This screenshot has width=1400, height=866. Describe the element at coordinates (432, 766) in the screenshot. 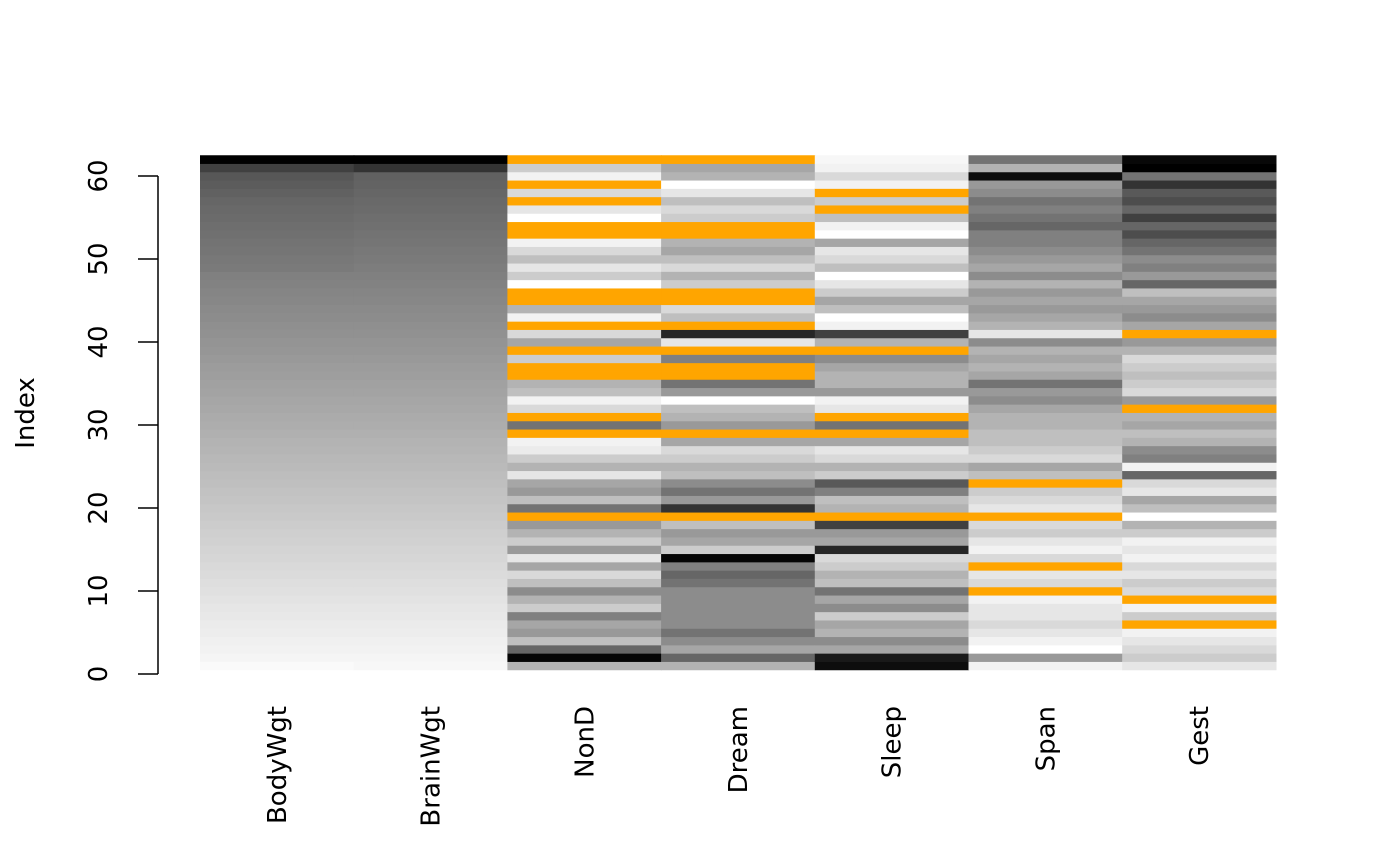

I see `x-label-BrainWgt: BrainWgt` at that location.